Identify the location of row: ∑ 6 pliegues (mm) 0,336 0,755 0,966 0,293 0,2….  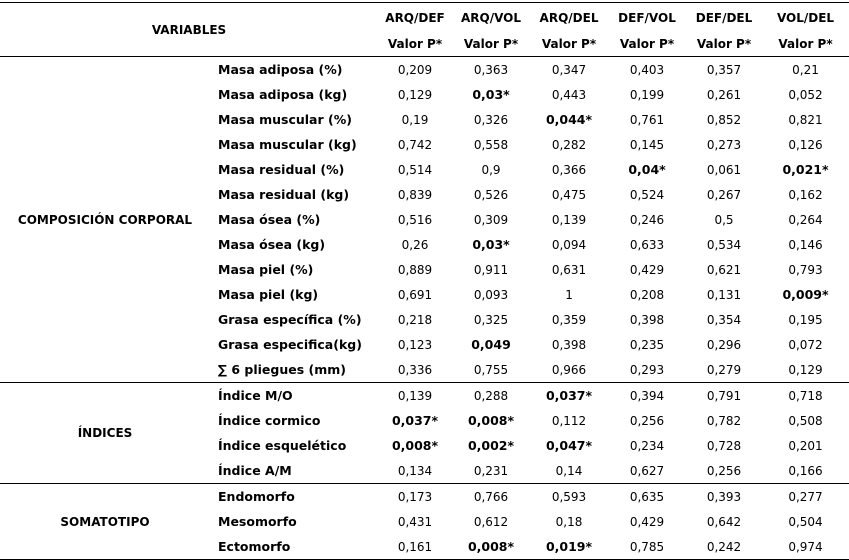
(424, 370).